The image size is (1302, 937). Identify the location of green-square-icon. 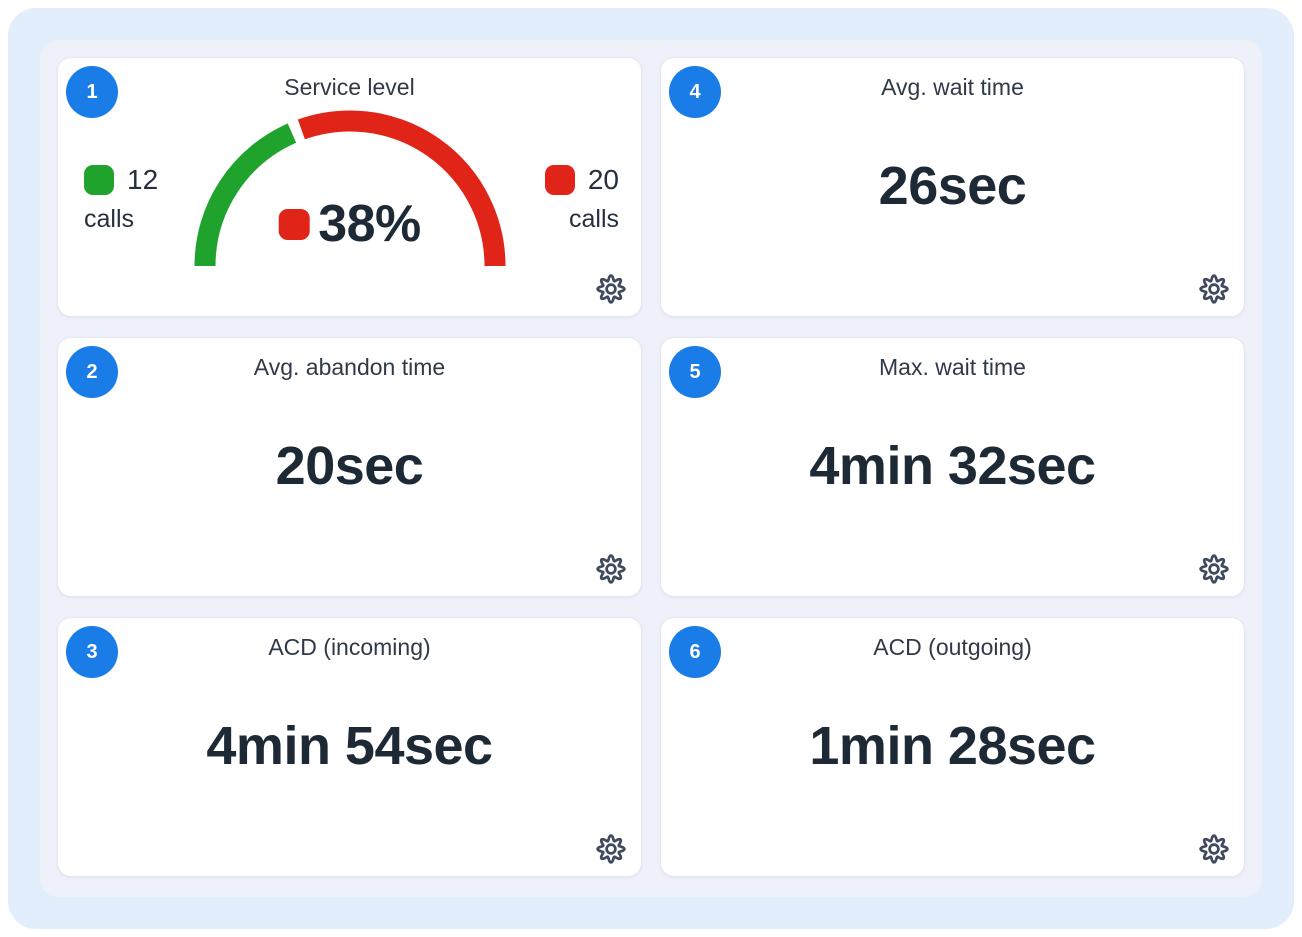
(99, 180).